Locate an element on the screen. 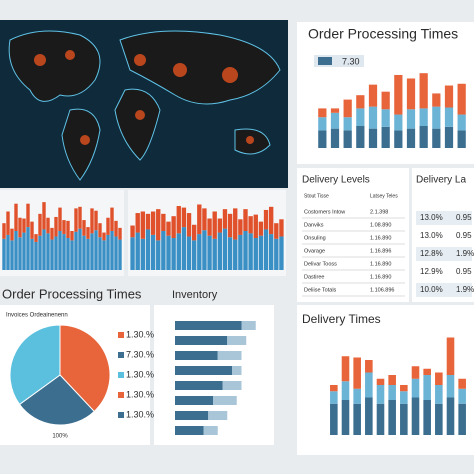 This screenshot has width=474, height=474. badge-icon is located at coordinates (325, 61).